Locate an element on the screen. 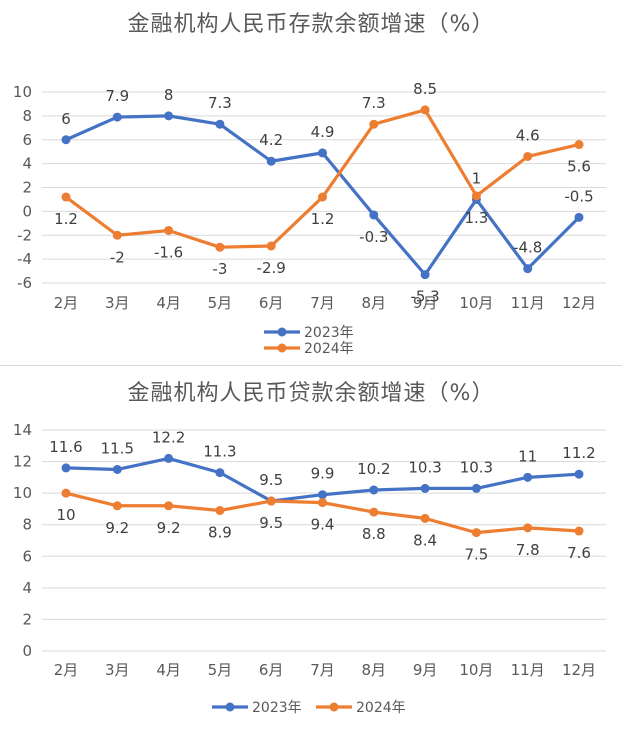 The height and width of the screenshot is (734, 622). y-tick-label: -6 is located at coordinates (24, 283).